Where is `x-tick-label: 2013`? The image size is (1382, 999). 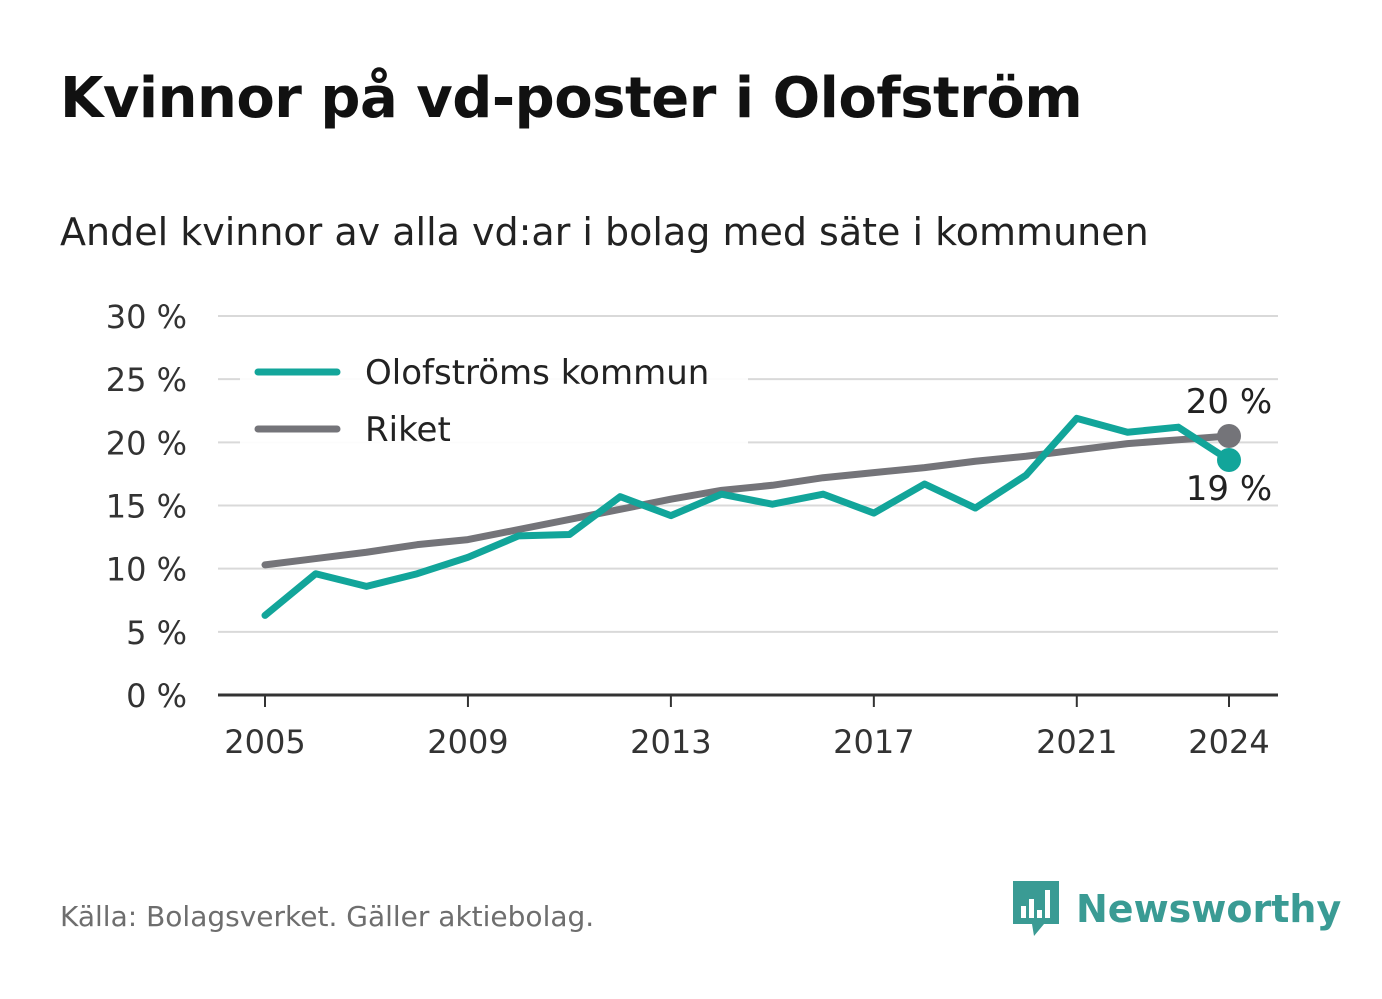 x-tick-label: 2013 is located at coordinates (670, 742).